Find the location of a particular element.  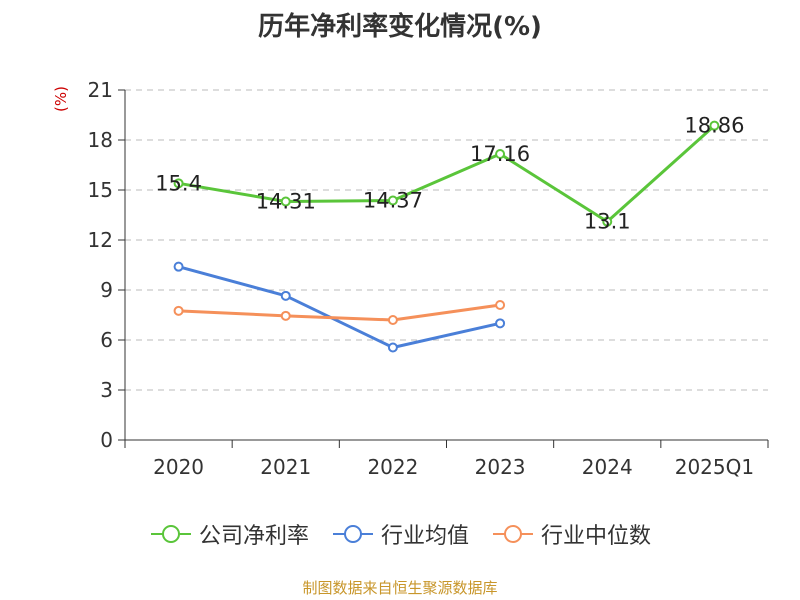

x-tick-label: 2020 is located at coordinates (178, 467).